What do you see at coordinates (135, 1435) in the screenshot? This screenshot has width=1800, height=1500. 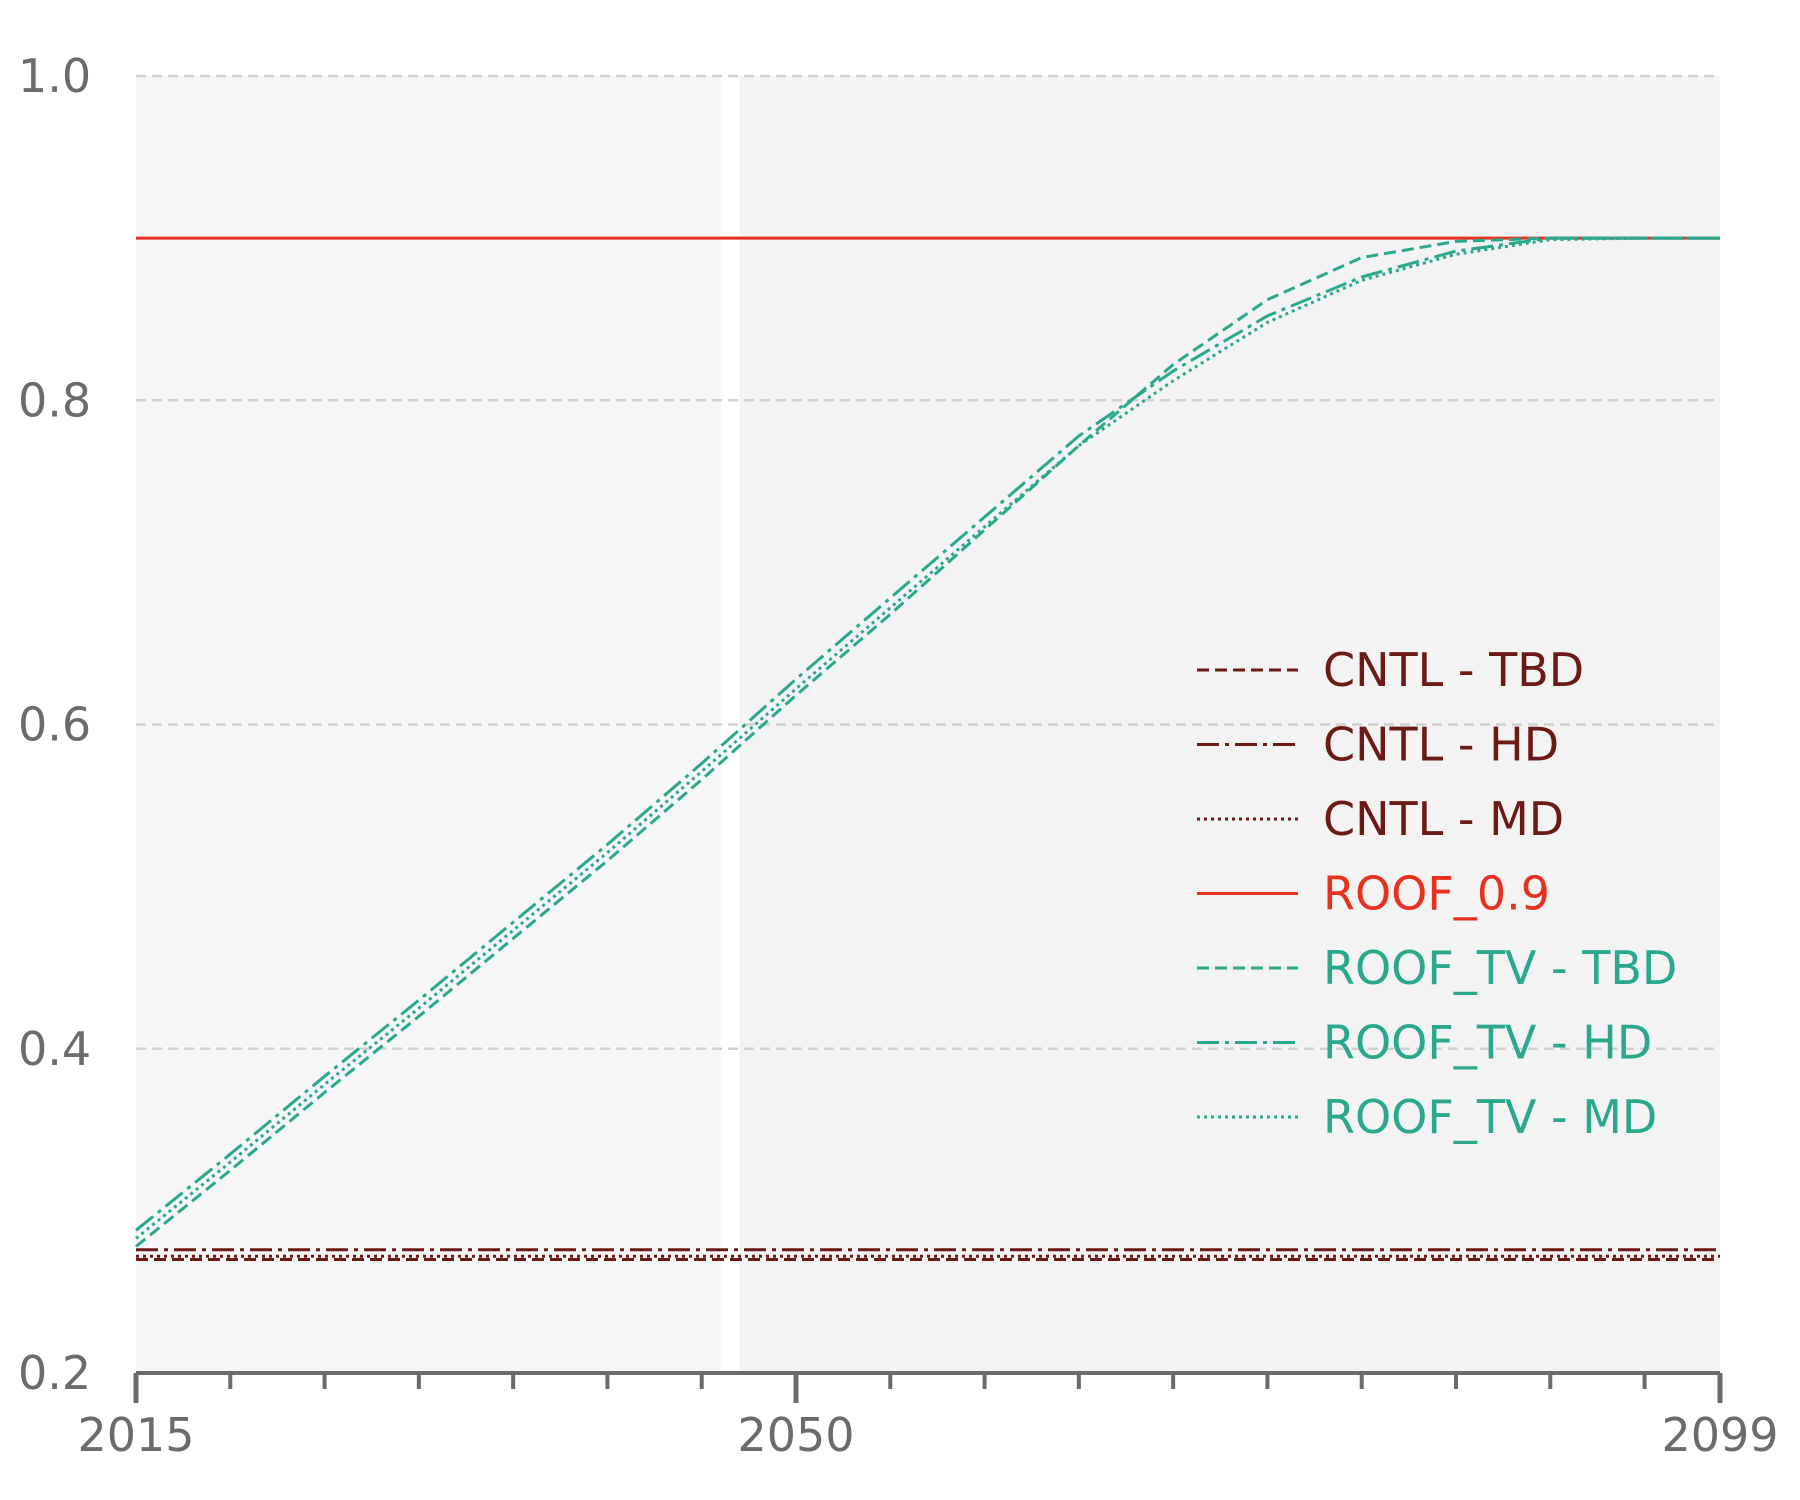 I see `x-tick-label-0: 2015` at bounding box center [135, 1435].